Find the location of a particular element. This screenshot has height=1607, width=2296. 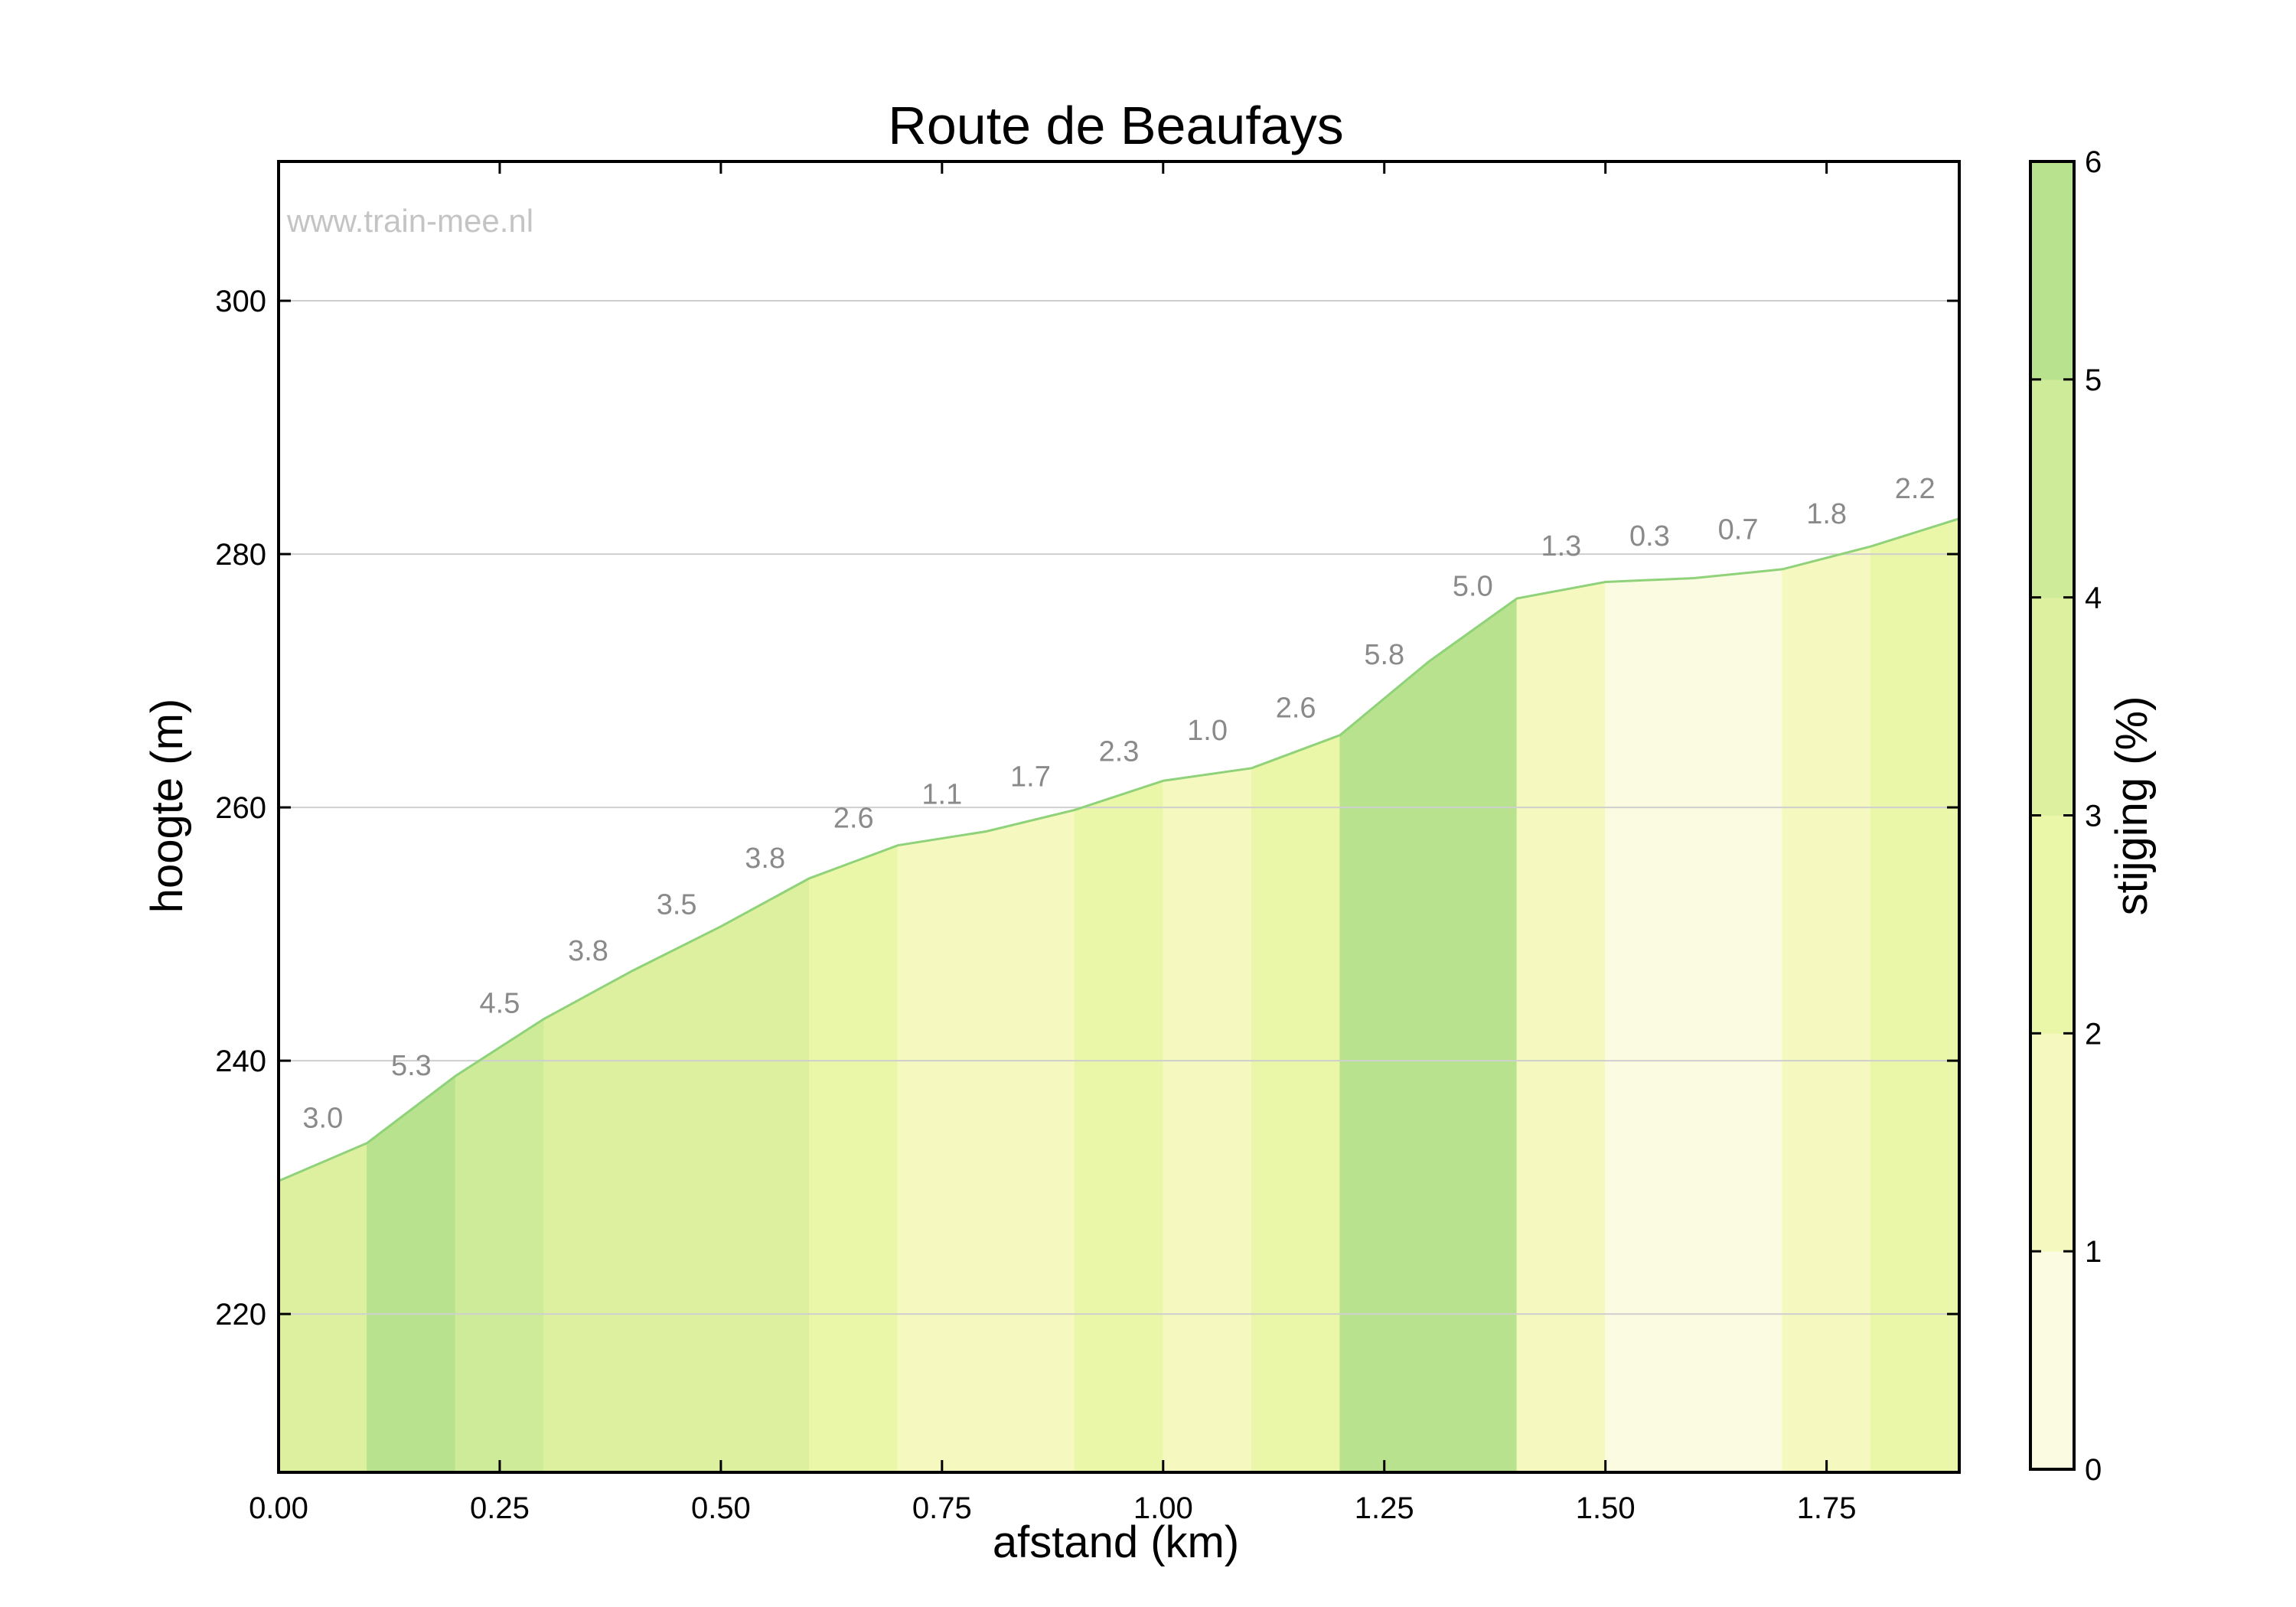

colorbar-tick-label: 1 is located at coordinates (2093, 1252).